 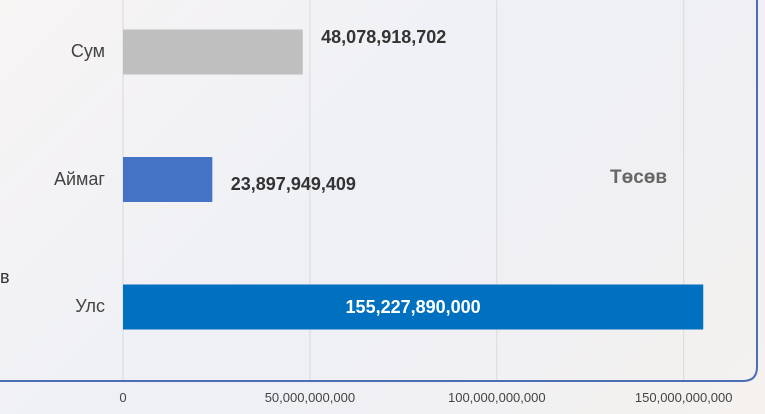 I want to click on category-label: Аймаг, so click(x=79, y=178).